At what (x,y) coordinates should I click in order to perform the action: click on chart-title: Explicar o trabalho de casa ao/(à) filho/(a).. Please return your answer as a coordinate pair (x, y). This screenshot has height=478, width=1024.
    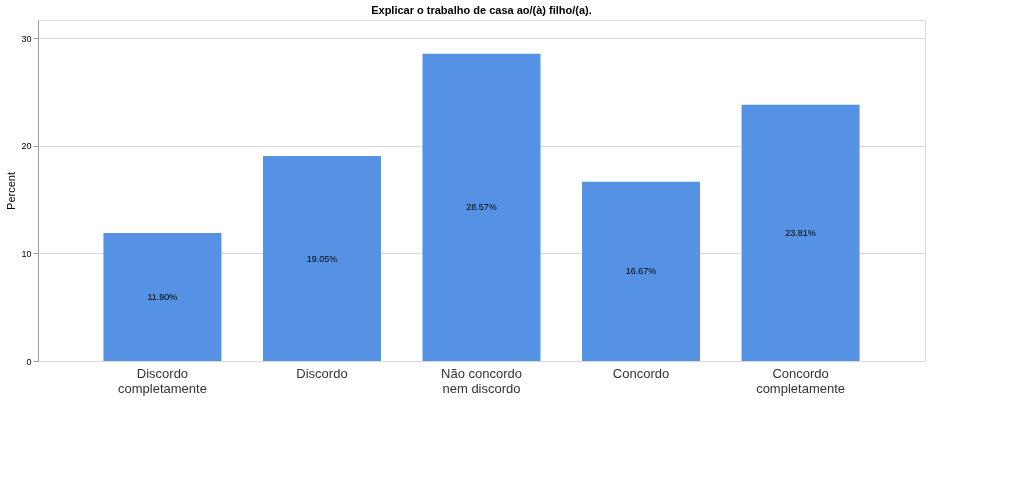
    Looking at the image, I should click on (481, 10).